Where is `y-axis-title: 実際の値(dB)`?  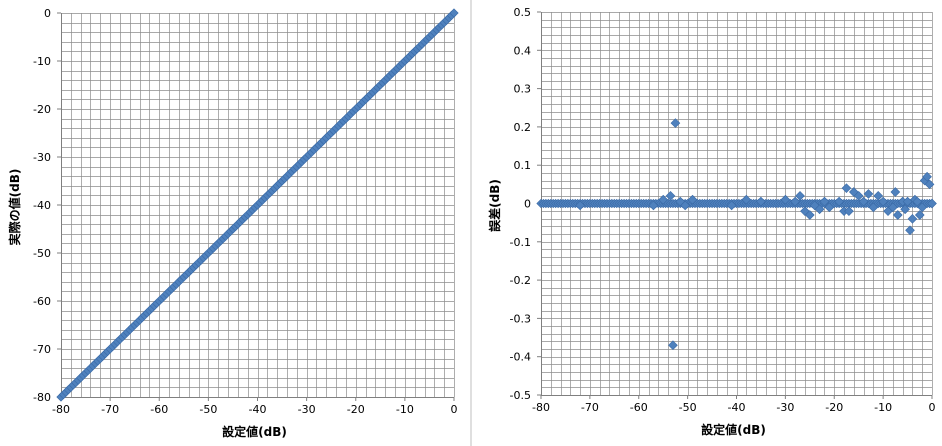 y-axis-title: 実際の値(dB) is located at coordinates (14, 207).